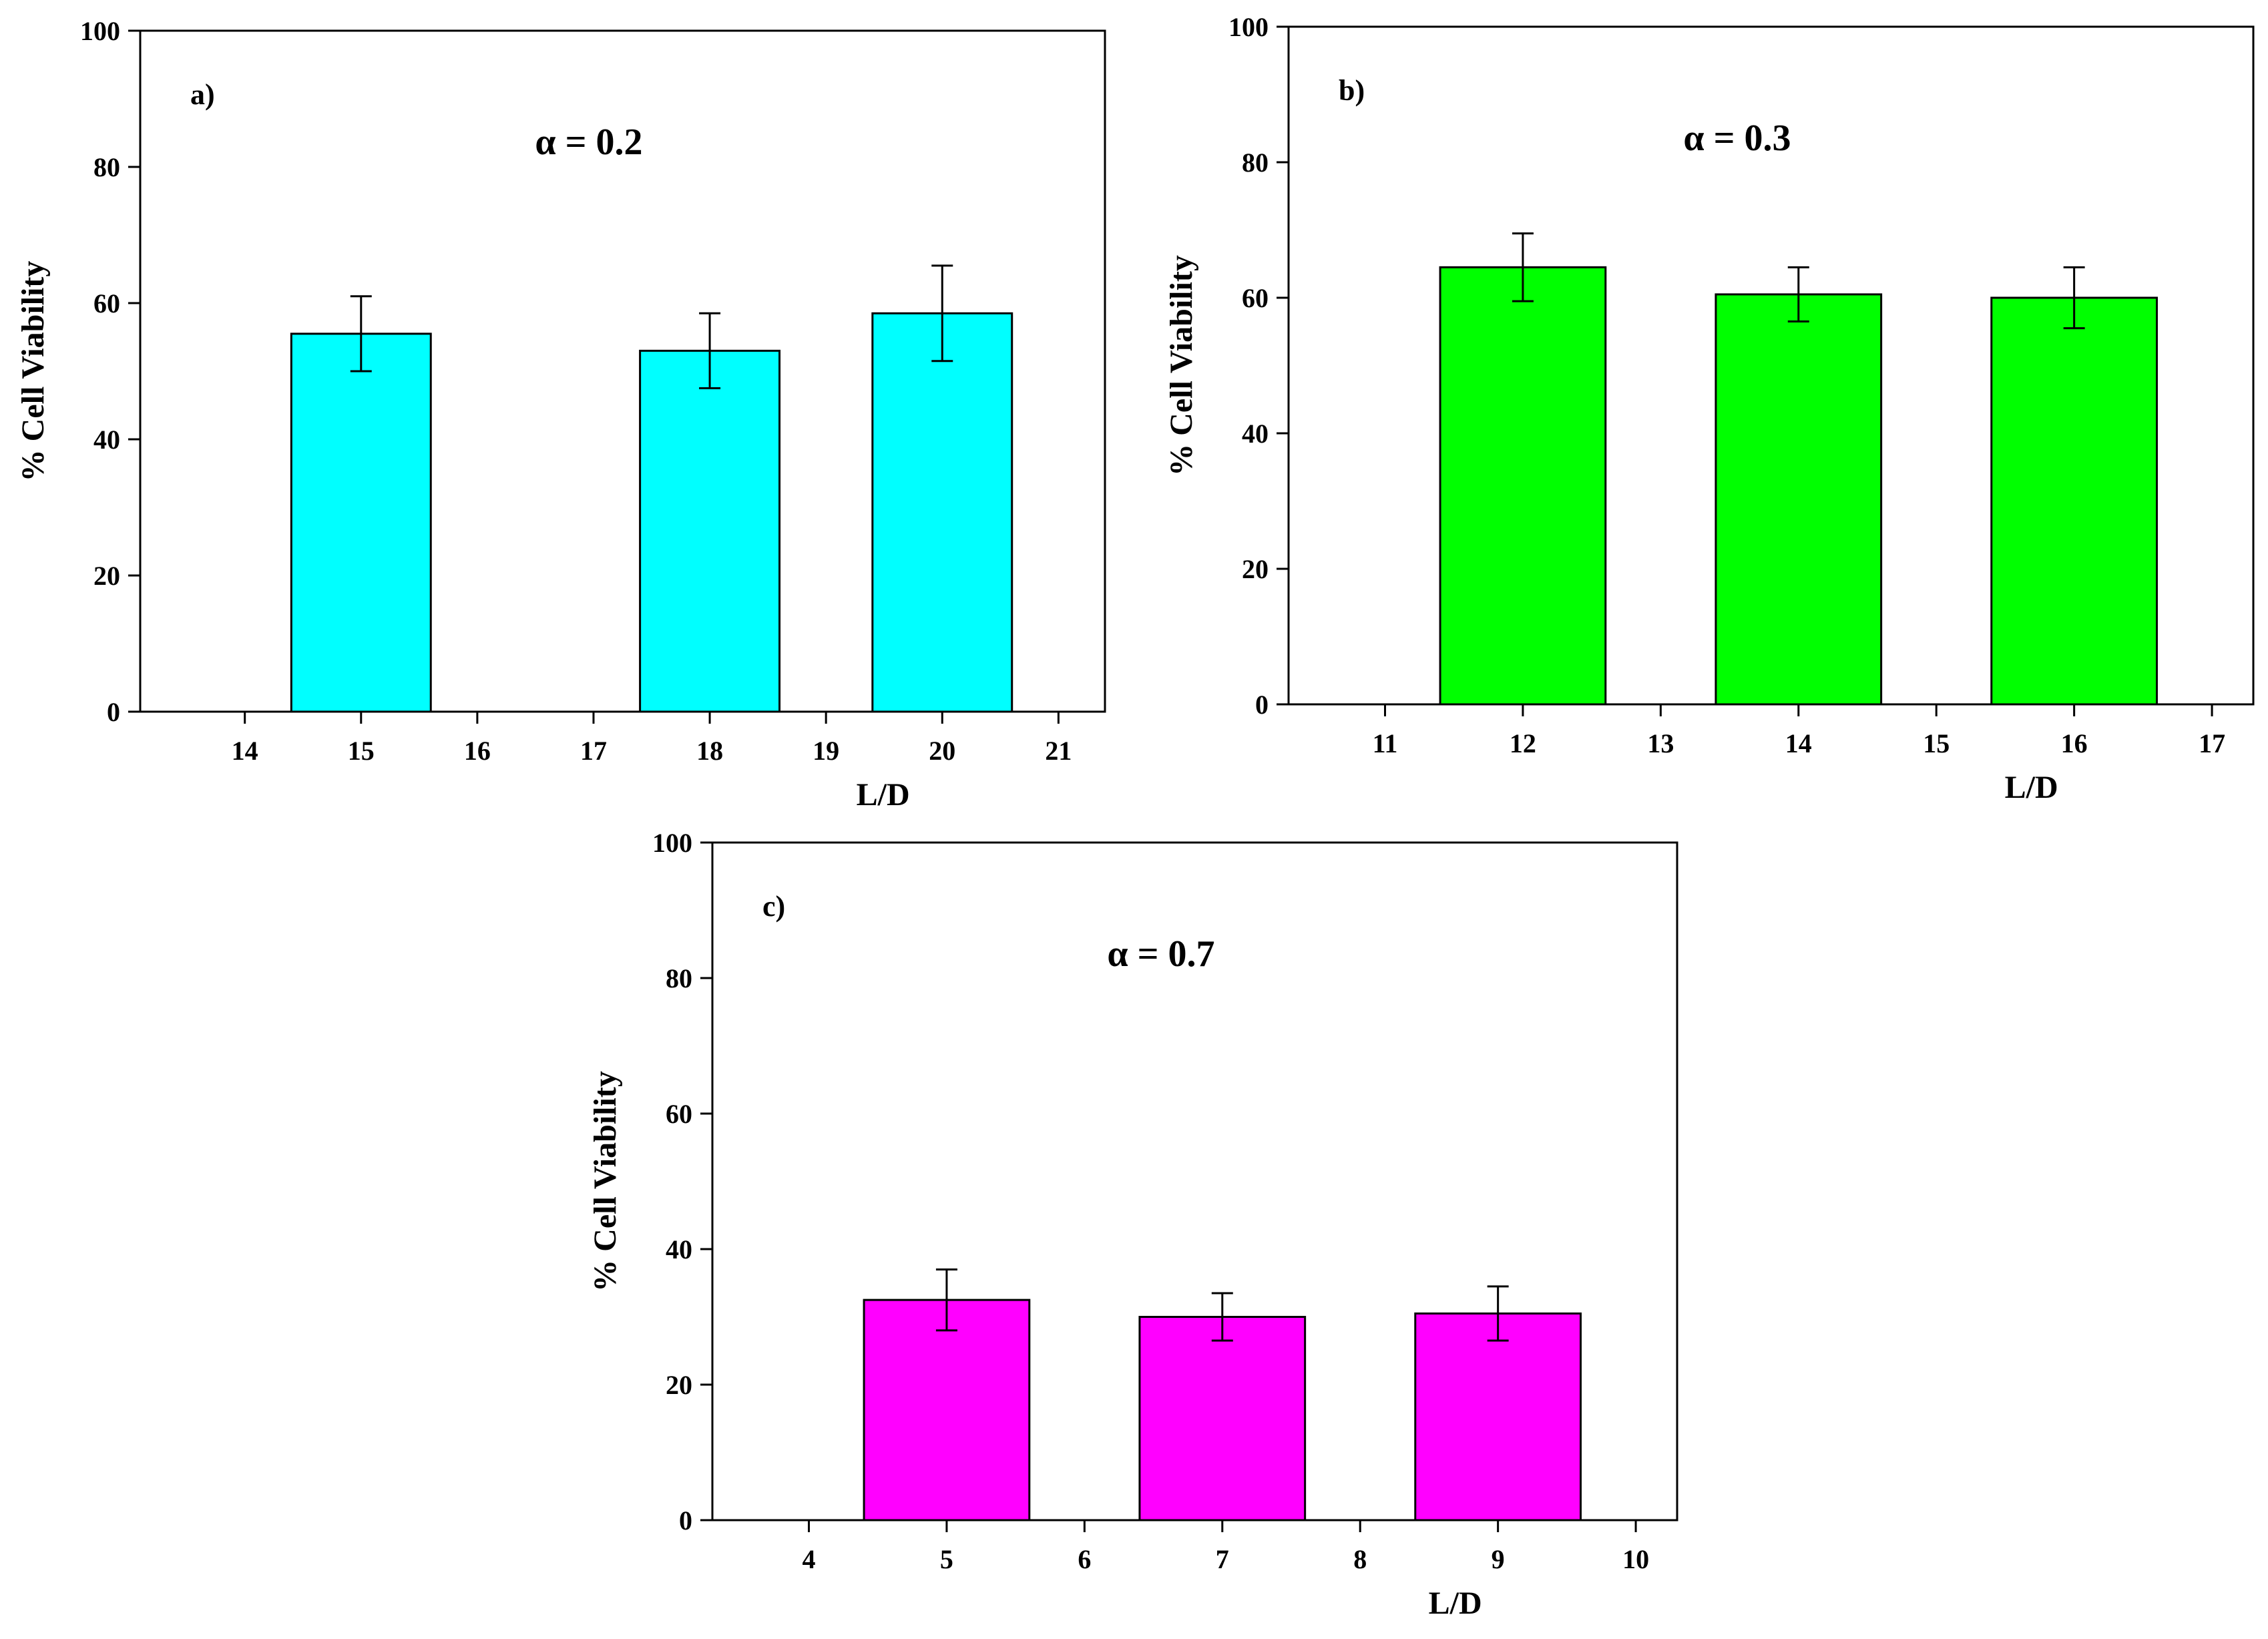 The width and height of the screenshot is (2268, 1639). I want to click on x-tick-label: 11, so click(1385, 743).